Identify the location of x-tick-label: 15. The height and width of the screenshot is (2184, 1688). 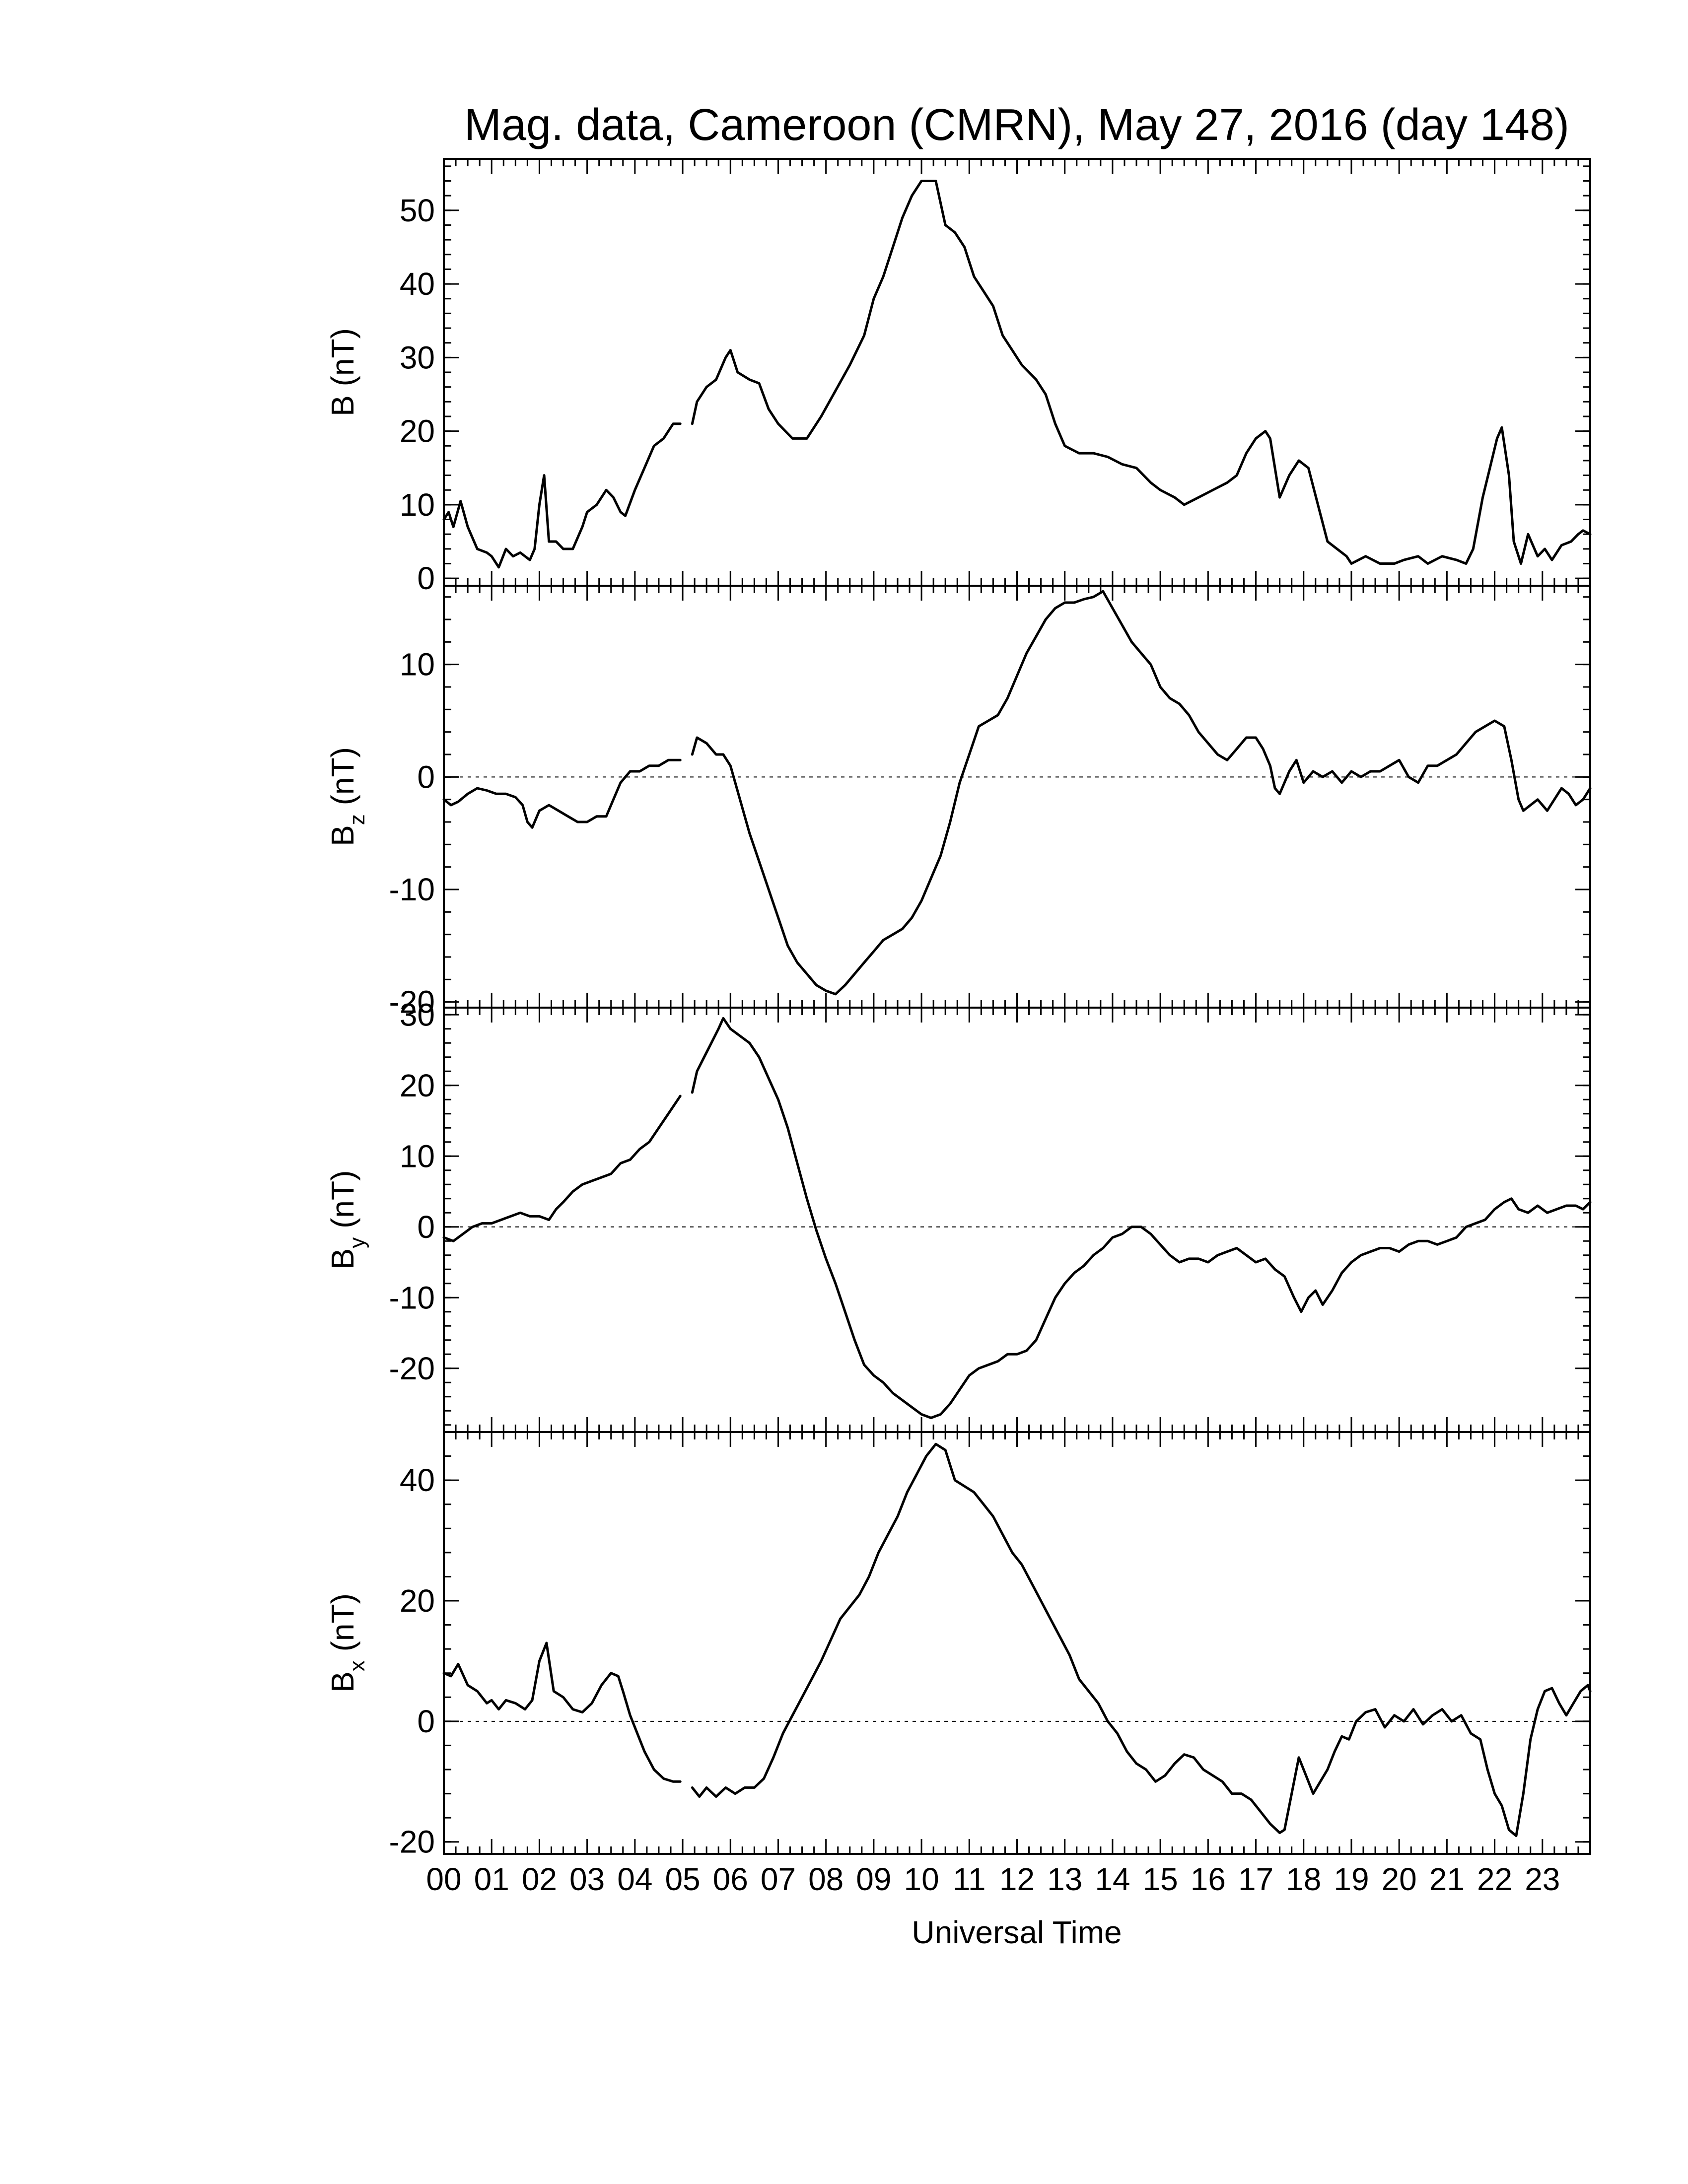
(1160, 1879).